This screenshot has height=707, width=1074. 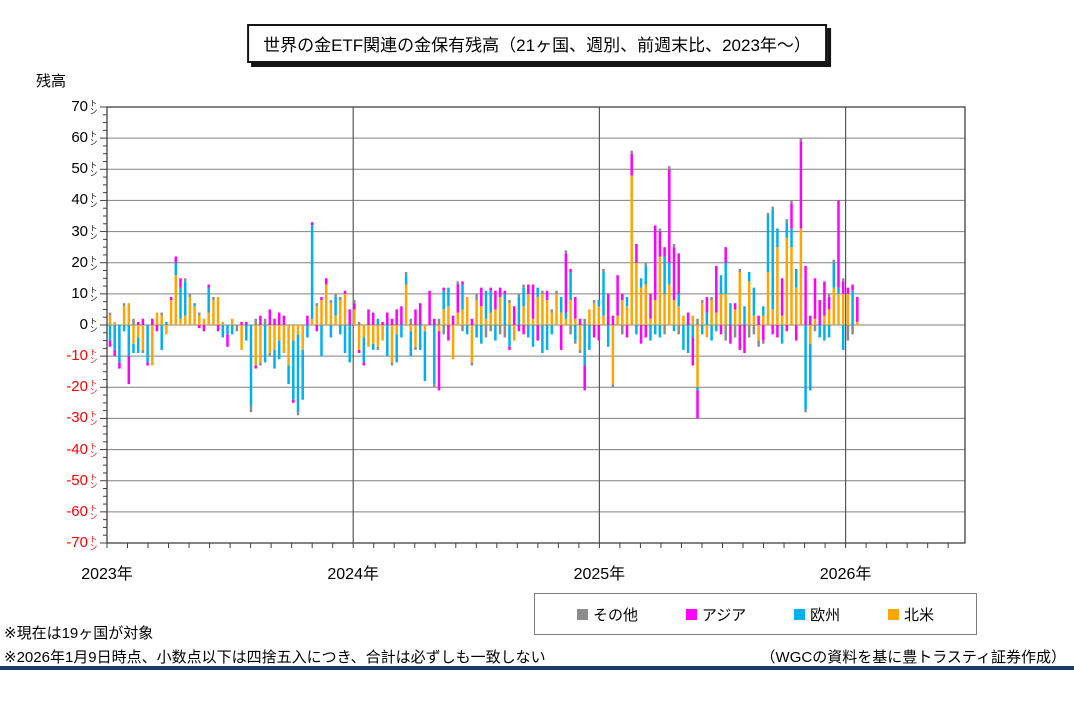 What do you see at coordinates (913, 657) in the screenshot?
I see `source-credit: （WGCの資料を基に豊トラスティ証券作成）` at bounding box center [913, 657].